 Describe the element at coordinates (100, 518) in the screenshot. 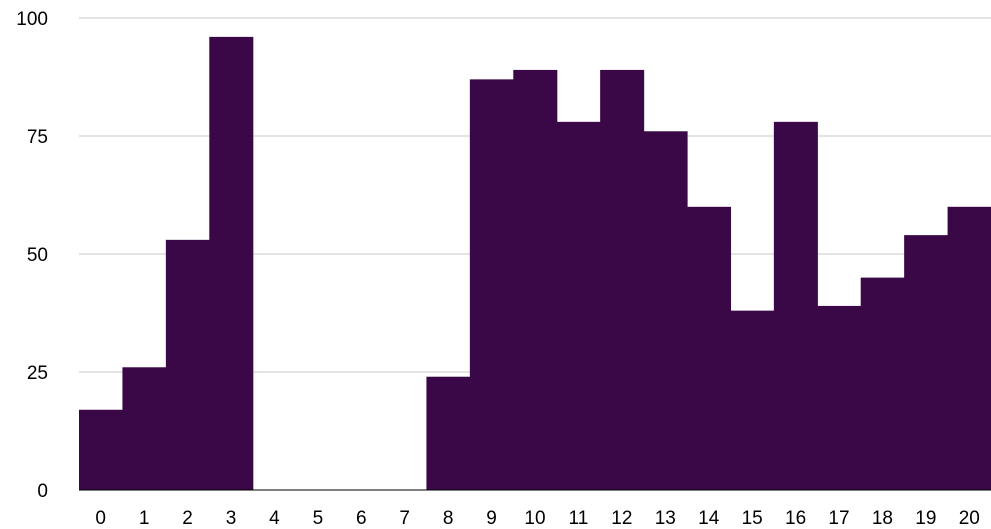

I see `x-tick-label: 0` at that location.